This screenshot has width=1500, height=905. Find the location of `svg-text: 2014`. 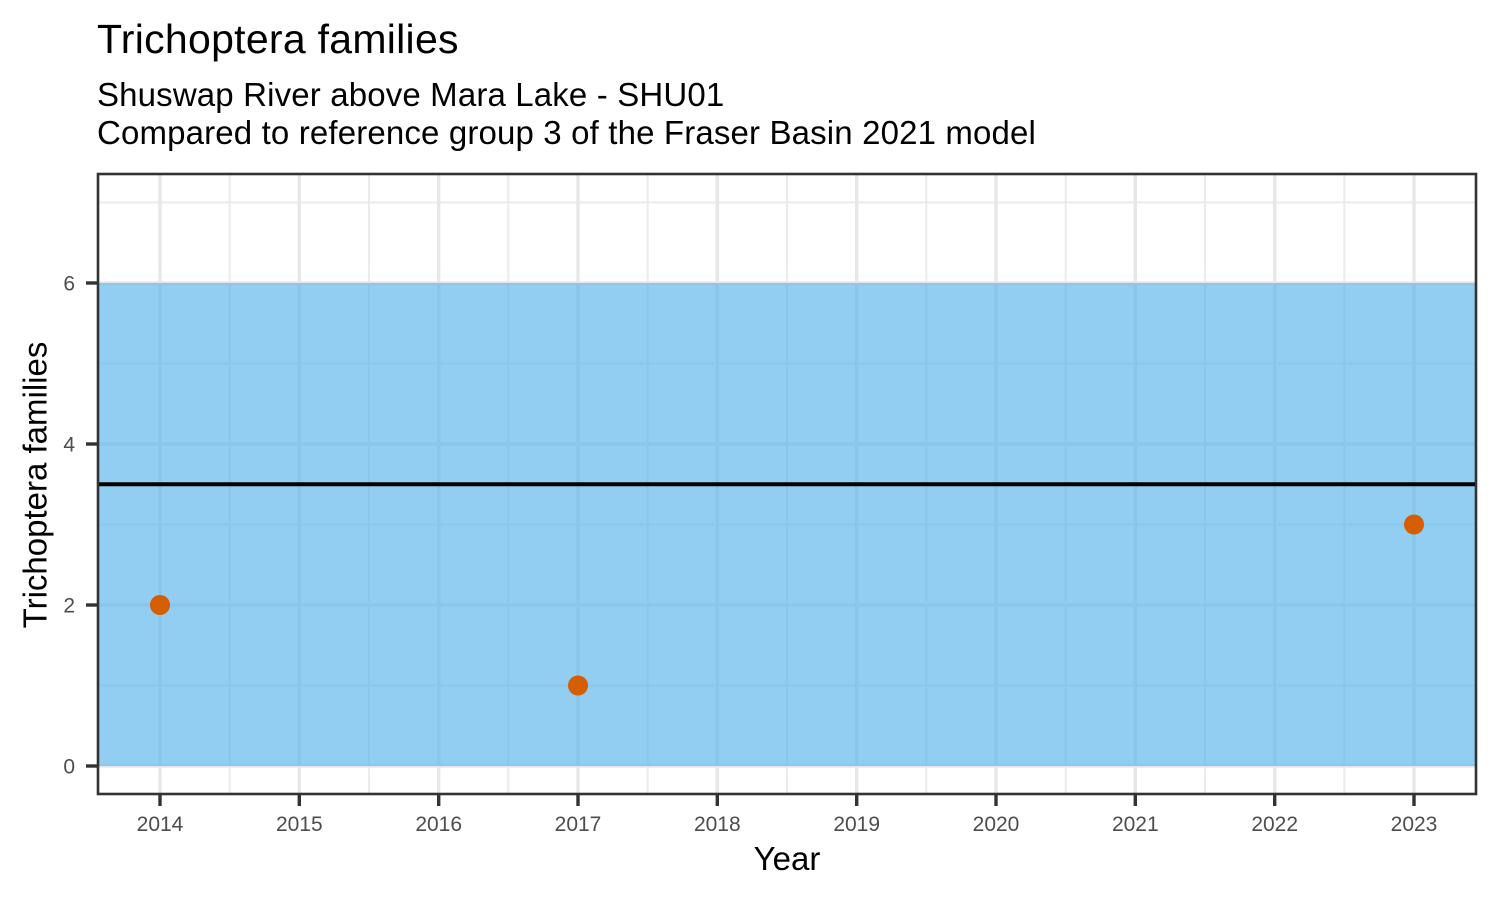

svg-text: 2014 is located at coordinates (160, 824).